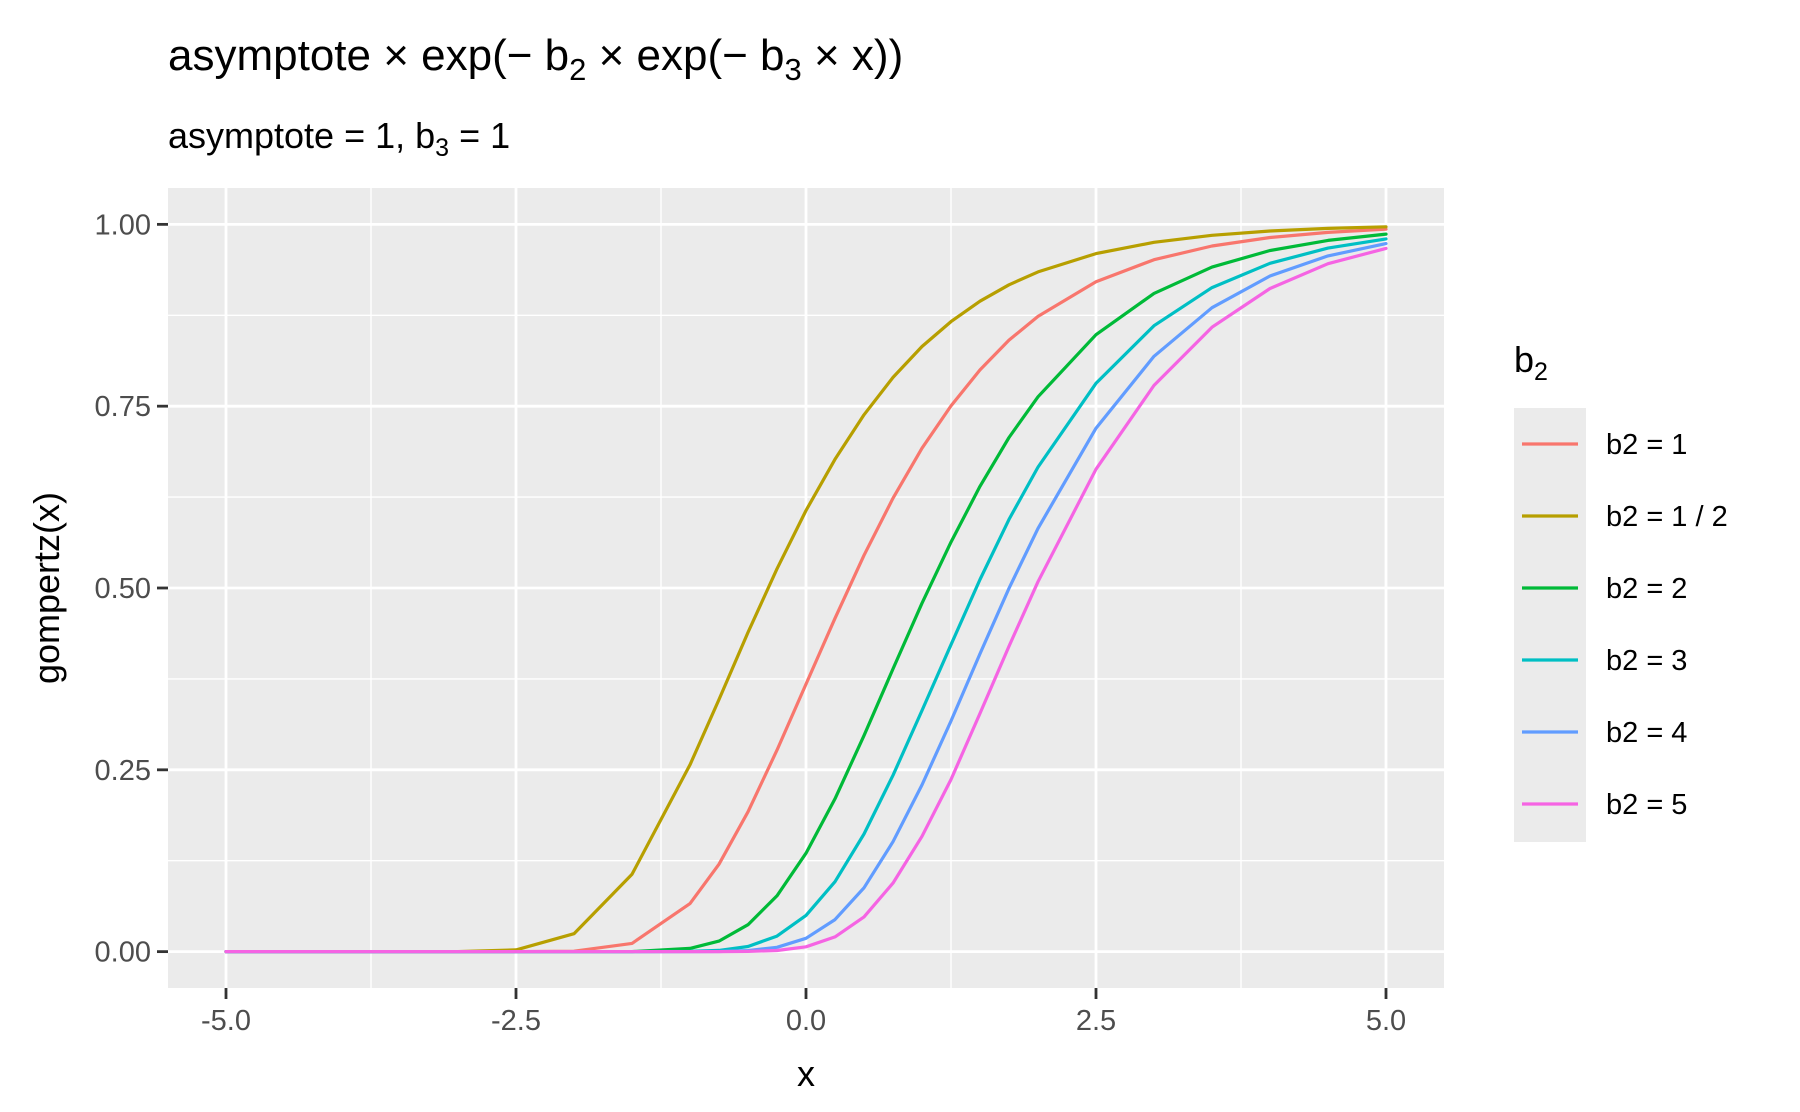  I want to click on legend-title: b2, so click(1531, 362).